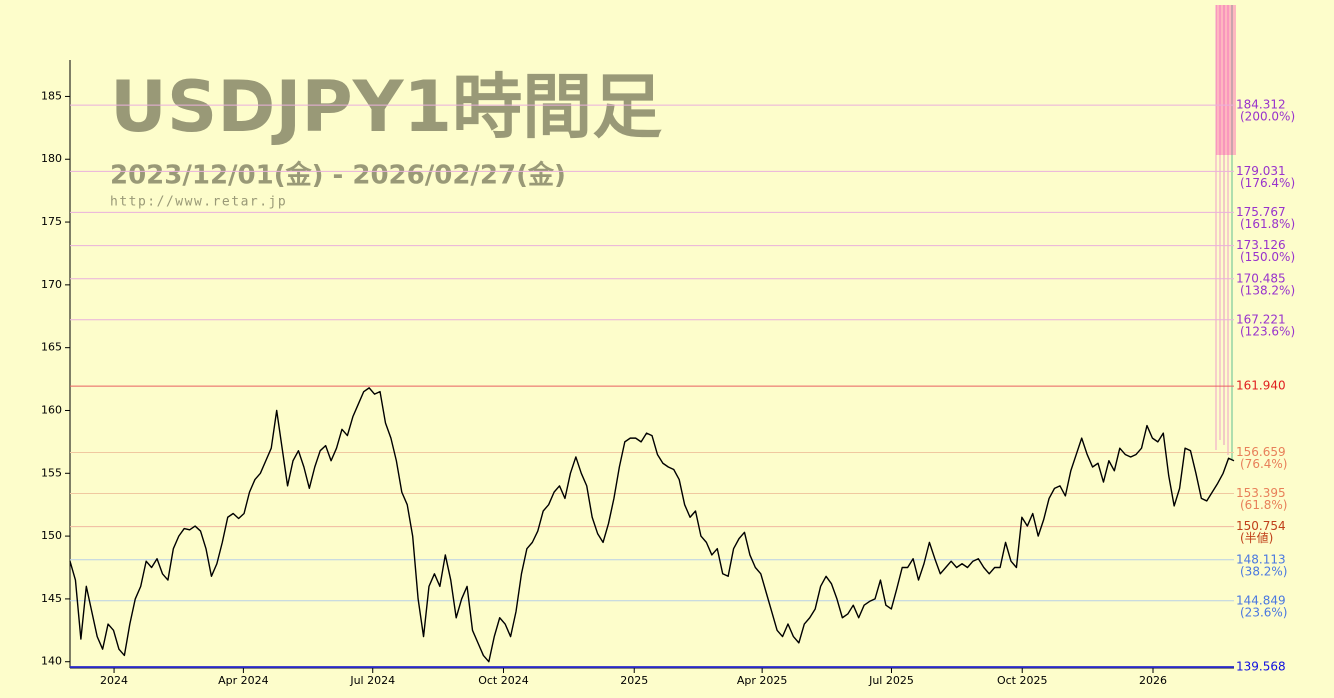 The width and height of the screenshot is (1334, 698). What do you see at coordinates (1261, 559) in the screenshot?
I see `level-label: 148.113` at bounding box center [1261, 559].